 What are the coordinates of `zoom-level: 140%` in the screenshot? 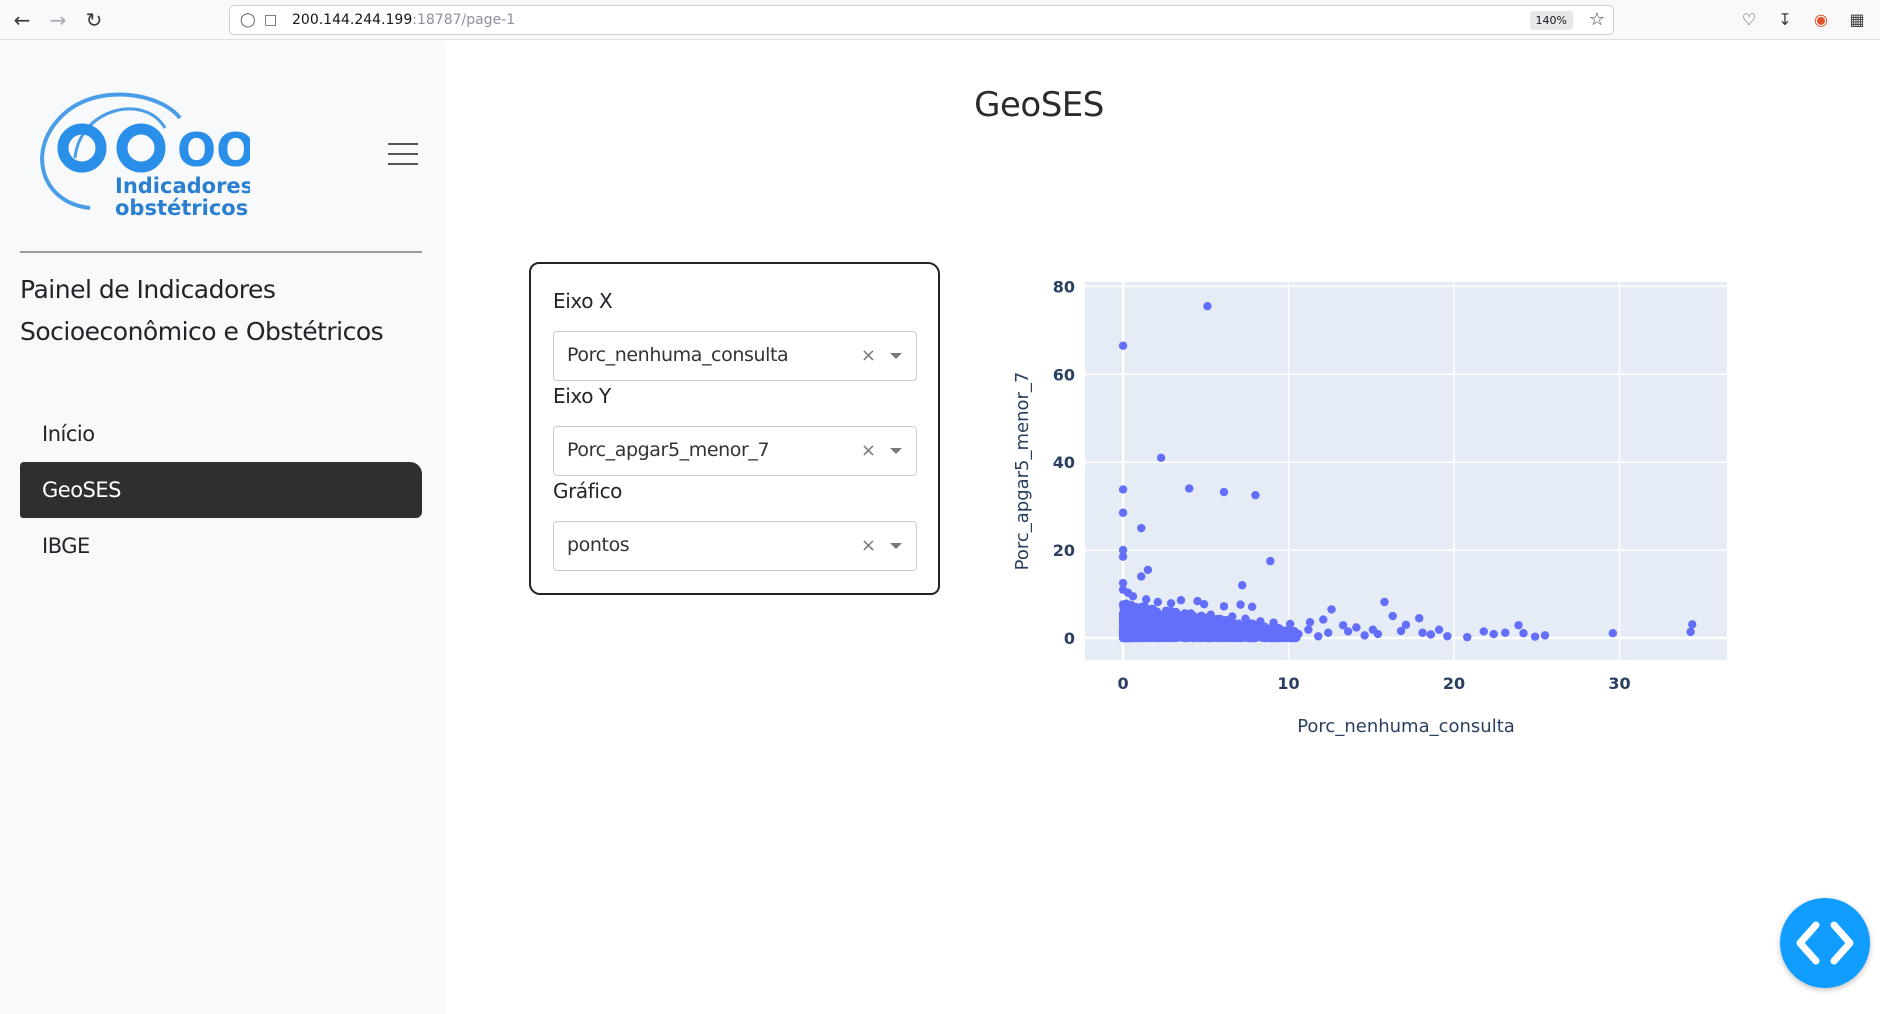 It's located at (1551, 20).